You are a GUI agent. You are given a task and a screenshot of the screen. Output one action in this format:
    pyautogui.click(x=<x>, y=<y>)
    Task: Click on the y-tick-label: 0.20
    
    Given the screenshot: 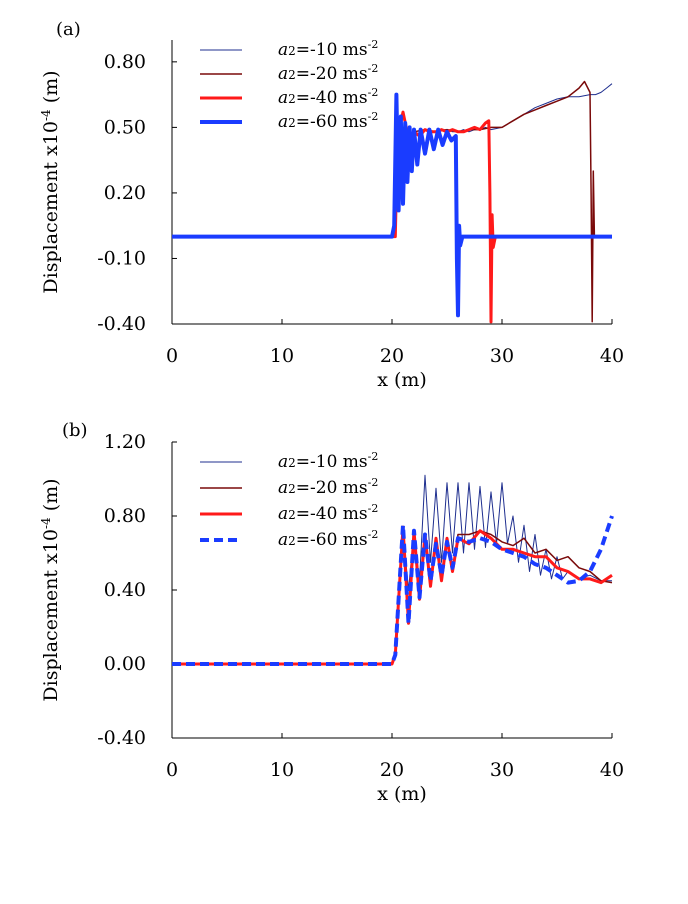 What is the action you would take?
    pyautogui.click(x=125, y=193)
    